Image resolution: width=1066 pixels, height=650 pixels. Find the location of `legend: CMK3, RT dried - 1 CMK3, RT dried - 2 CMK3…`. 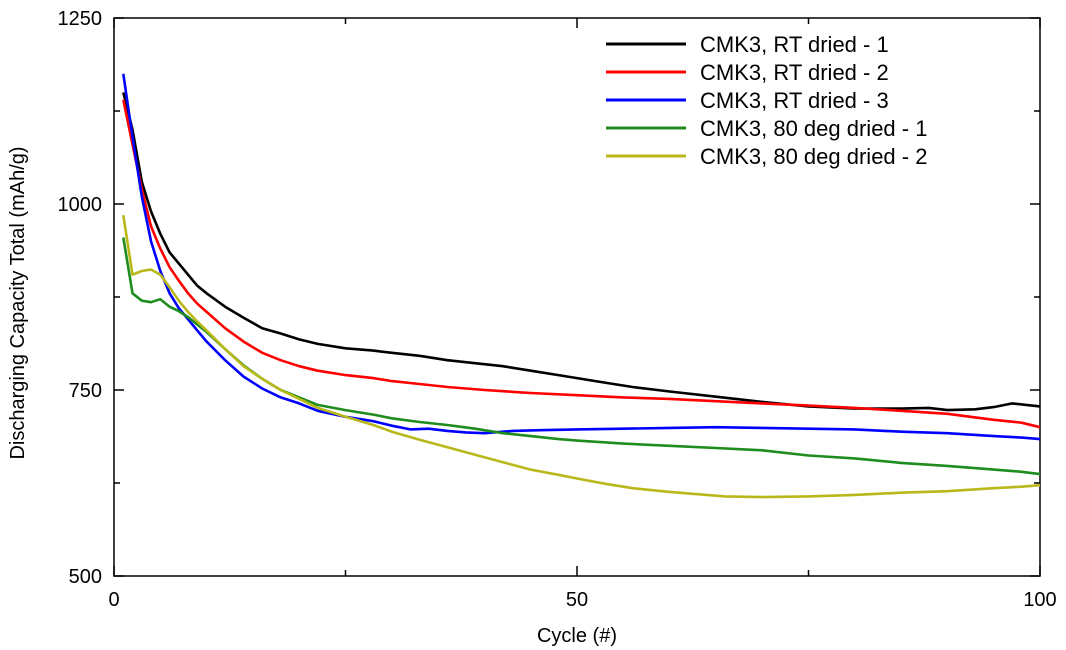

legend: CMK3, RT dried - 1 CMK3, RT dried - 2 CMK3… is located at coordinates (766, 100).